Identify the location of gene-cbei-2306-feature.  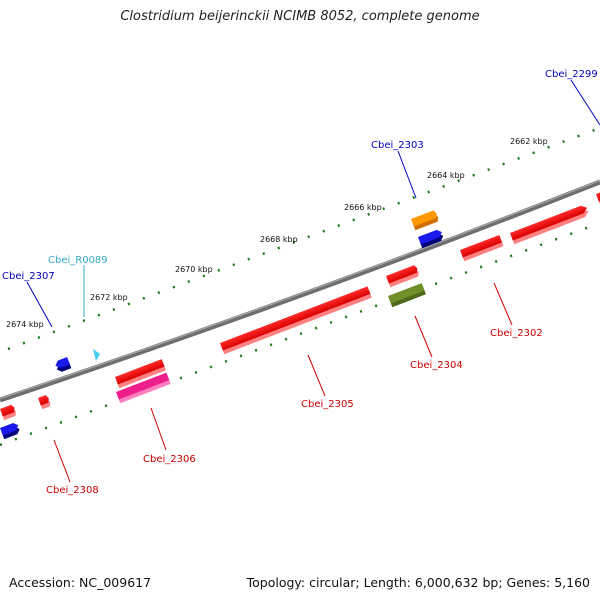
(143, 388).